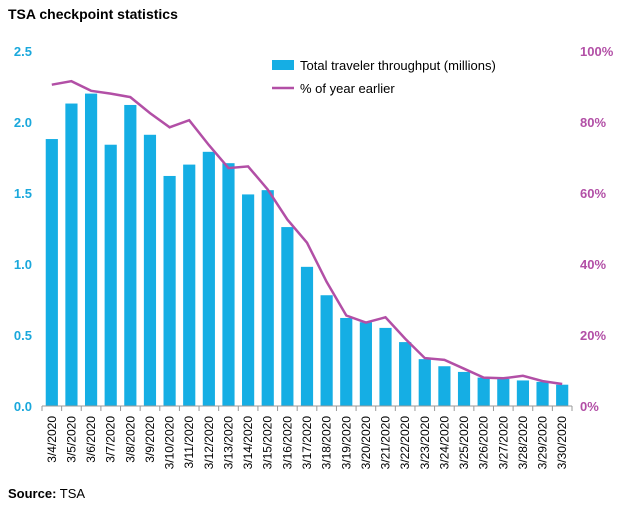 This screenshot has height=510, width=627. Describe the element at coordinates (72, 493) in the screenshot. I see `source-value: TSA` at that location.